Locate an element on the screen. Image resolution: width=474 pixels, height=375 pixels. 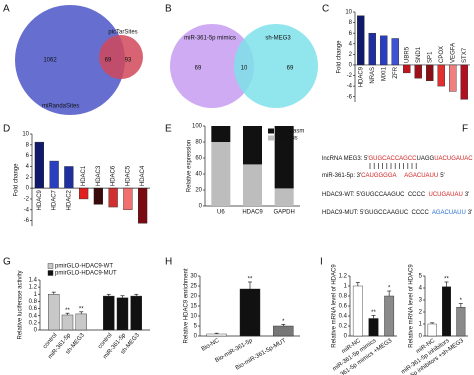
y-axis-label: Fold change is located at coordinates (17, 180).